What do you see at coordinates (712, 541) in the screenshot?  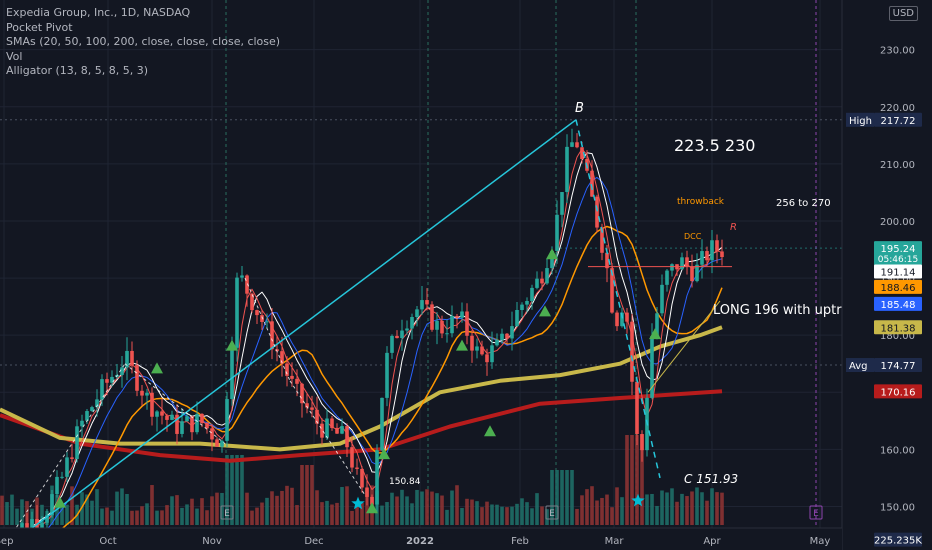 I see `time-tick-label: Apr` at bounding box center [712, 541].